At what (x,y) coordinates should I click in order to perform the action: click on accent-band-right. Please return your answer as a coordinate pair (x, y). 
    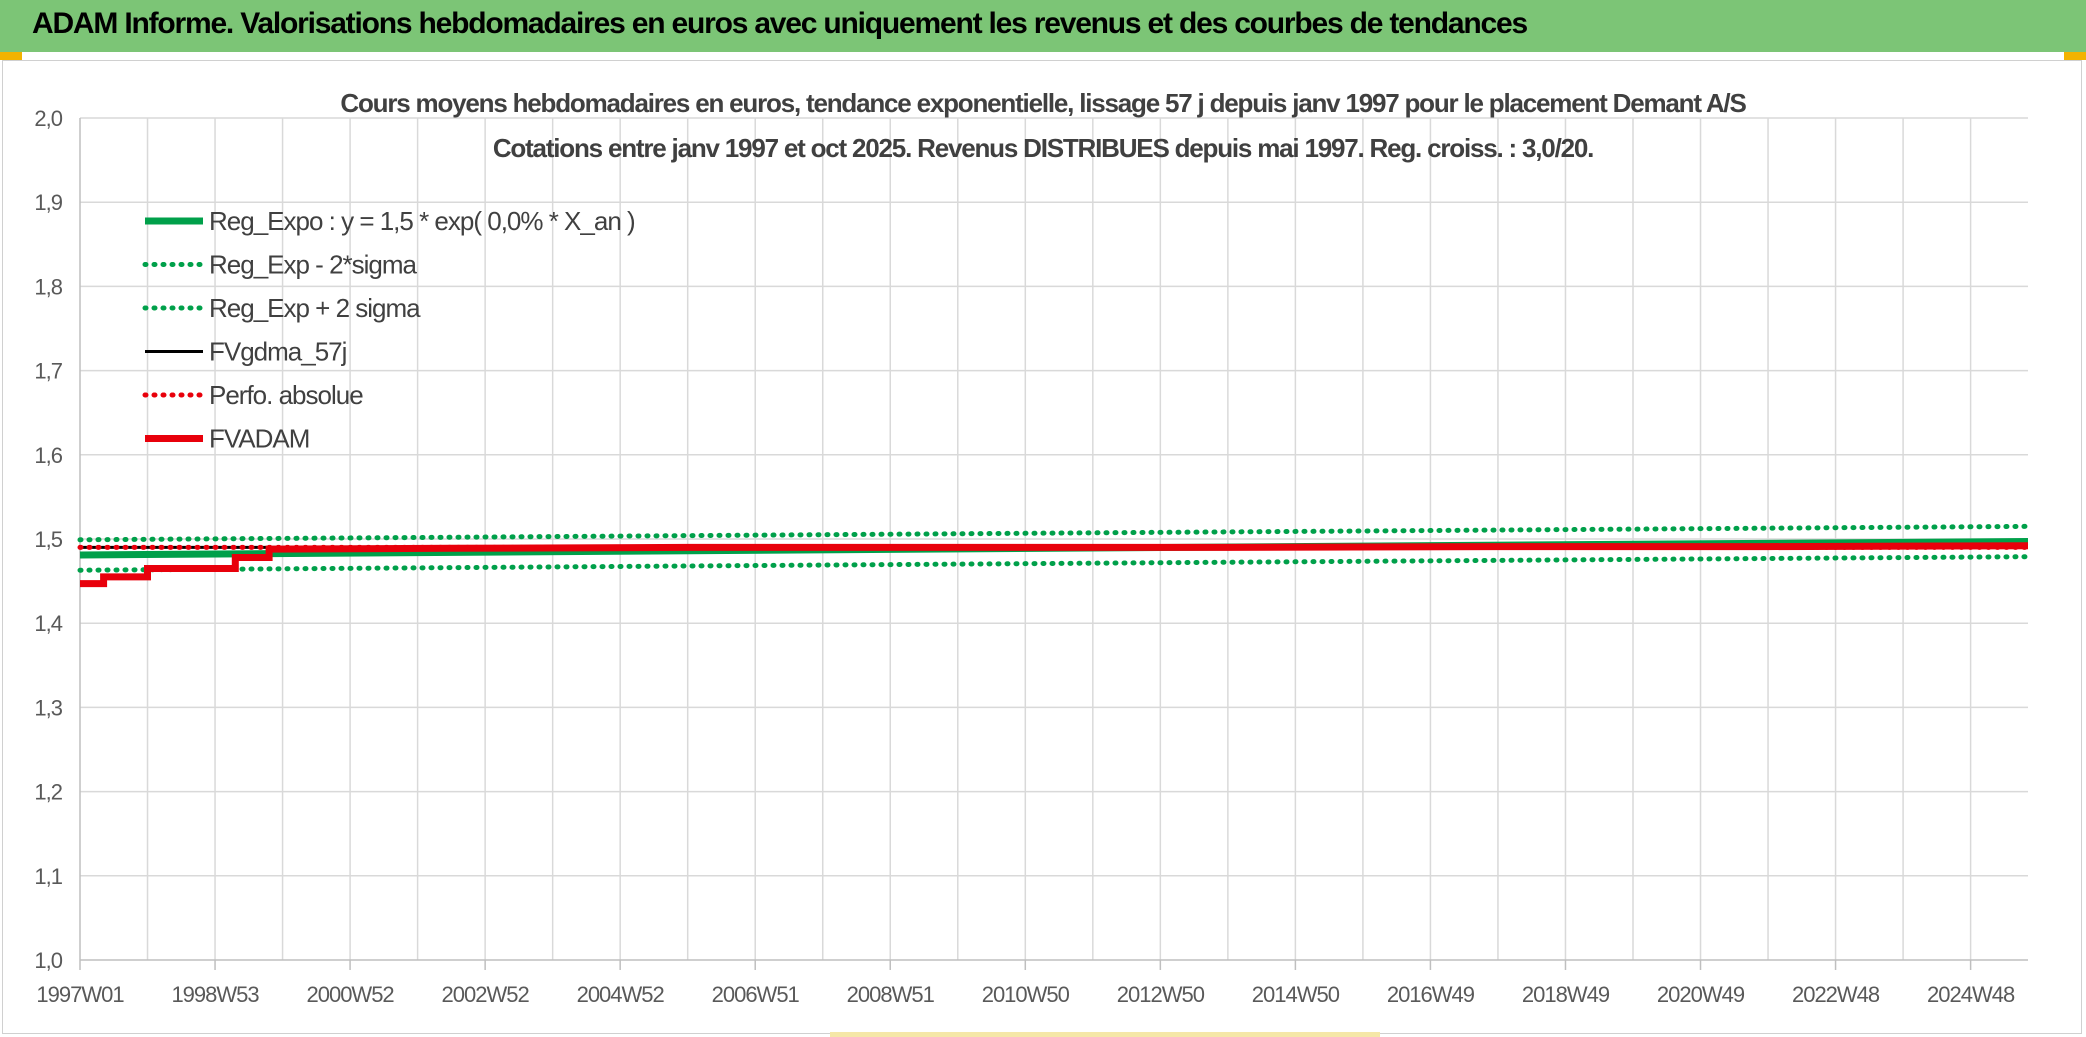
    Looking at the image, I should click on (2075, 56).